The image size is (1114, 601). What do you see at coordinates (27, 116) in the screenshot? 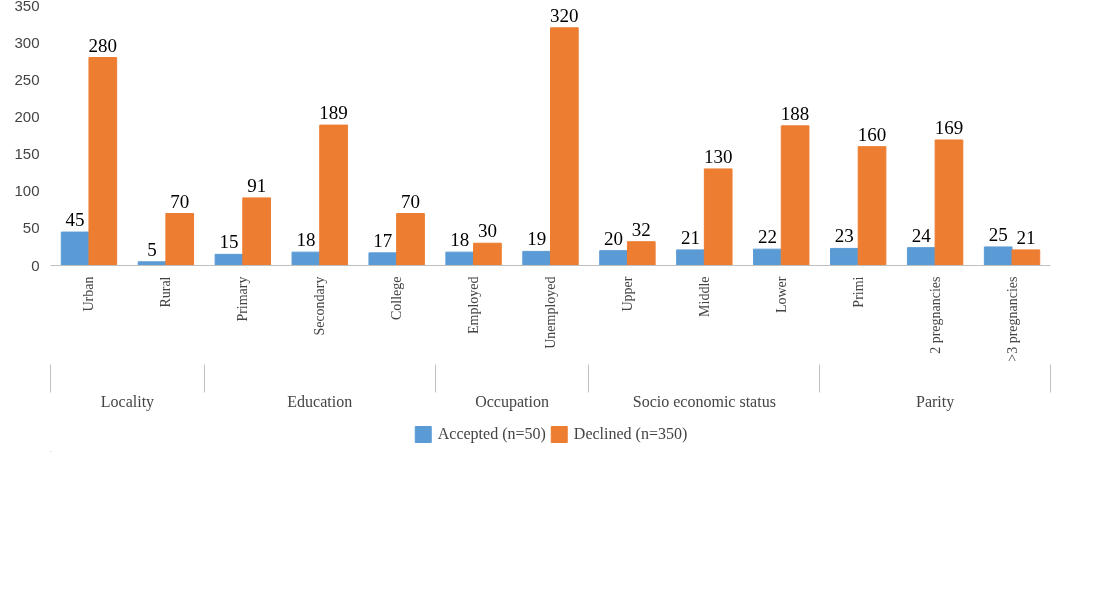
I see `y-tick-label: 200` at bounding box center [27, 116].